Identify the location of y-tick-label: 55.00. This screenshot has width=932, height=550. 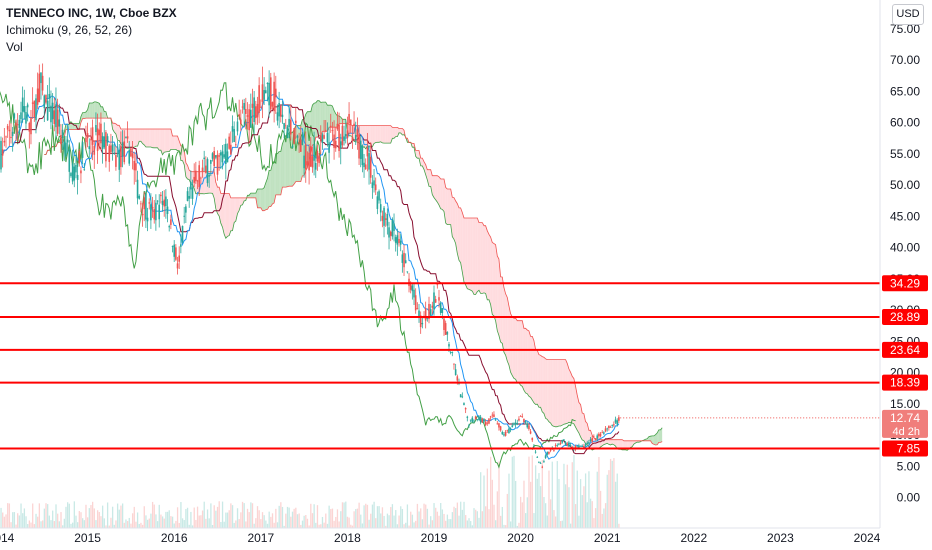
(905, 154).